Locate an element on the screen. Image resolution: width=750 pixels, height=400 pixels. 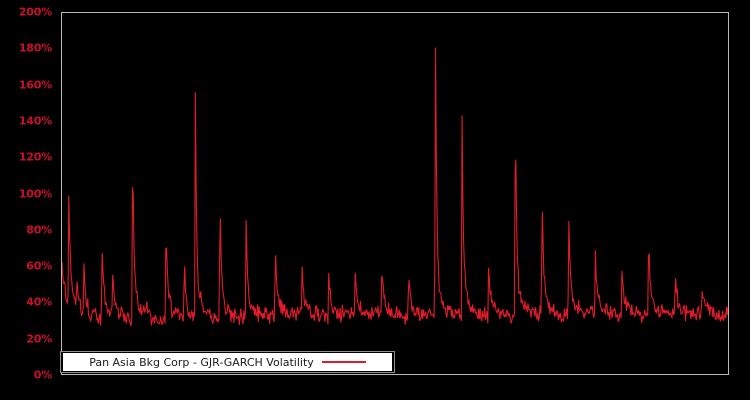
y-tick-label: 80% is located at coordinates (39, 230).